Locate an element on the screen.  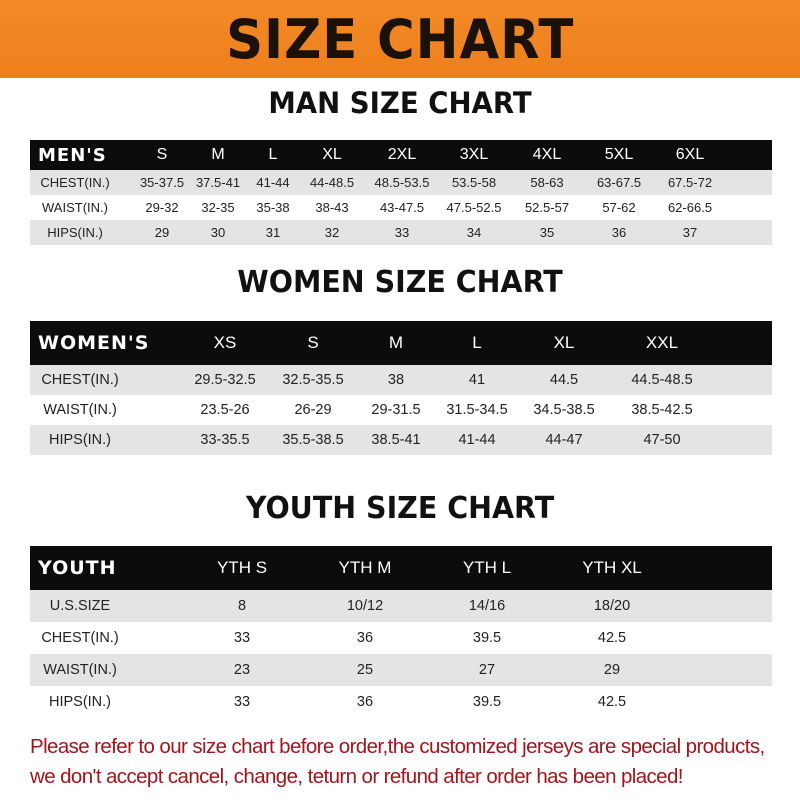
measurement-cell: 53.5-58 is located at coordinates (474, 182).